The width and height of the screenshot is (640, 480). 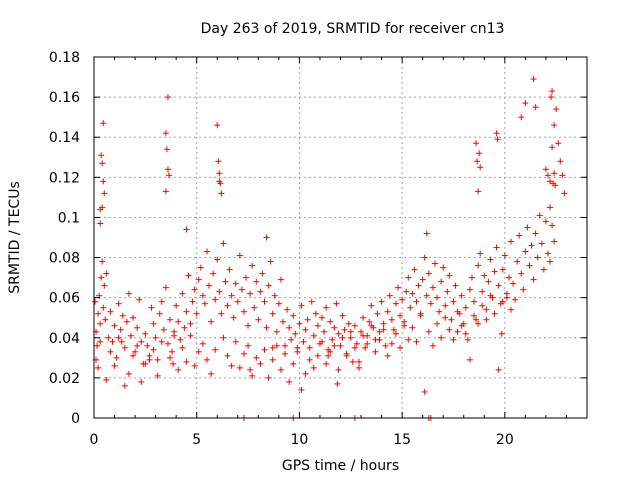 I want to click on y-axis-title: SRMTID / TECUs, so click(x=15, y=237).